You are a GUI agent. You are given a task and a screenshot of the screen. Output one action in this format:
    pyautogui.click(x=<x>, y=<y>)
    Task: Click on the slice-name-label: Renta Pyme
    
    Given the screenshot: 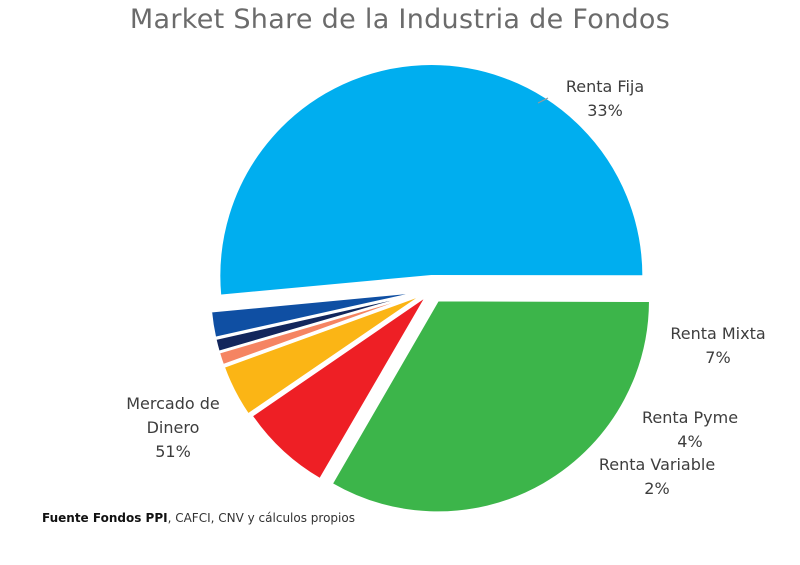 What is the action you would take?
    pyautogui.click(x=690, y=417)
    